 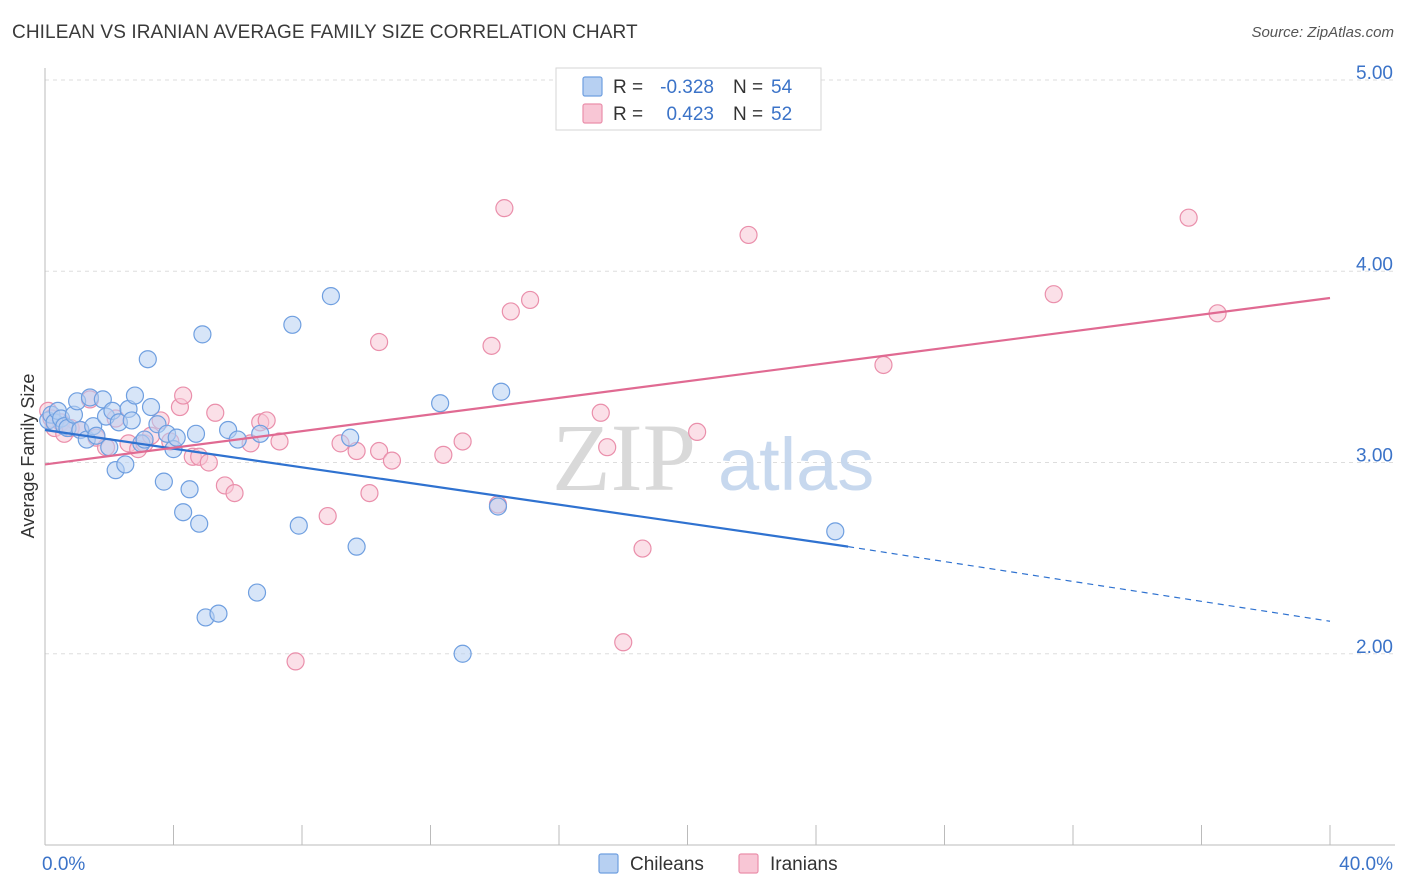 I want to click on y-tick-labels: 2.00 3.00 4.00 5.00, so click(x=1374, y=360).